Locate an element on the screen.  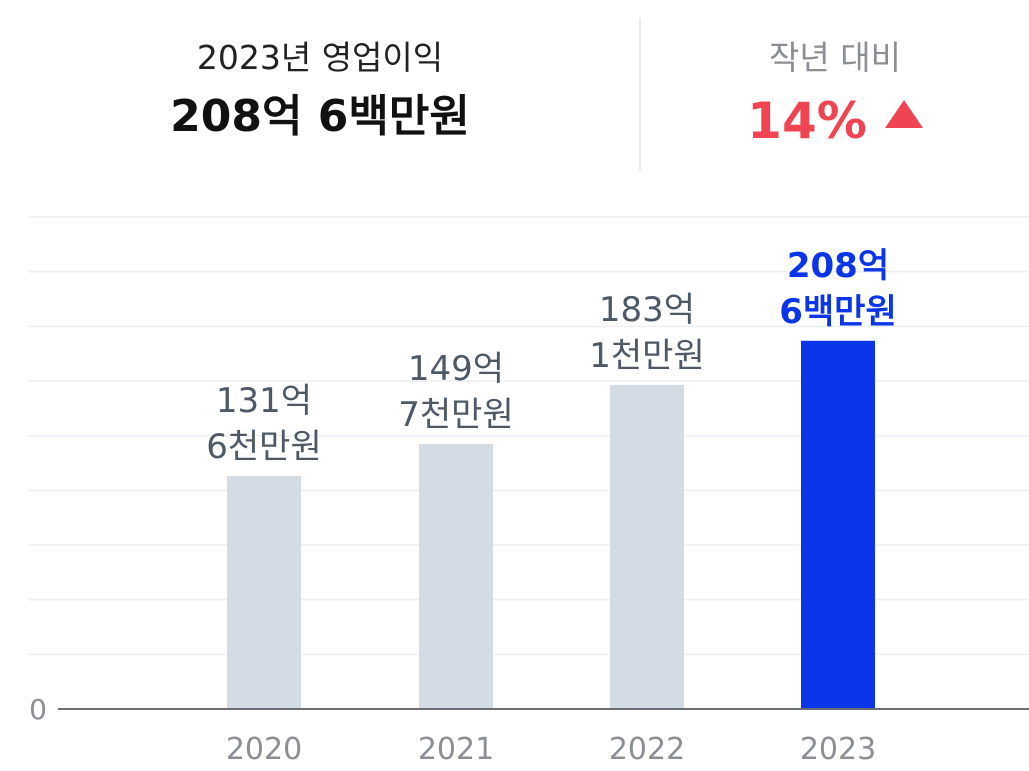
value-label-2022: 1천만원 is located at coordinates (646, 356).